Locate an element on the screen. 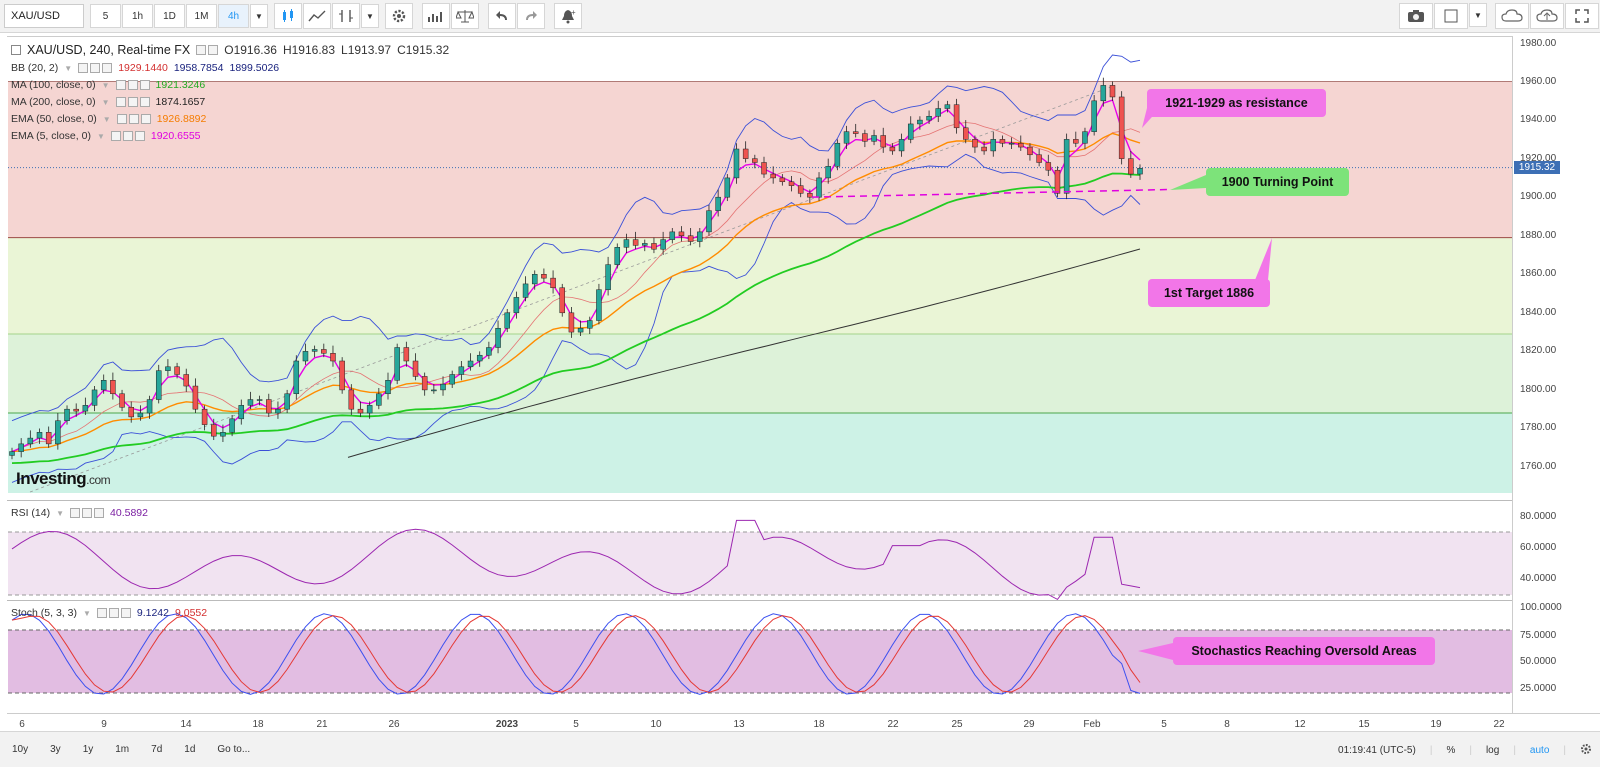 This screenshot has width=1600, height=768. x-tick-year: 2023 is located at coordinates (507, 724).